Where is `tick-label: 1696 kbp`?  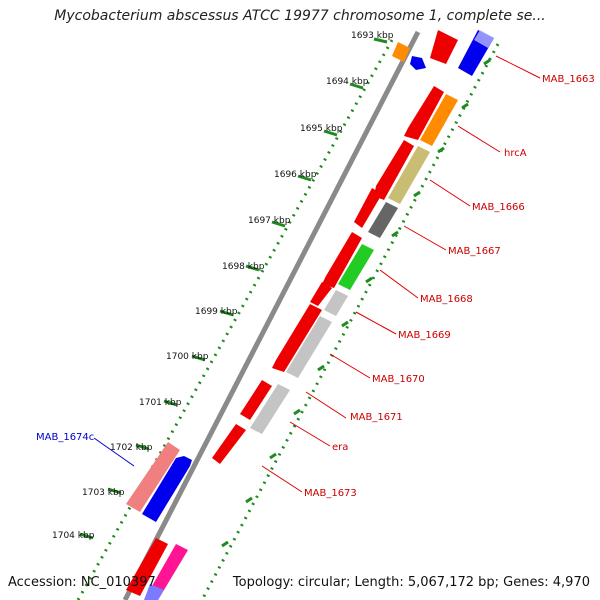
tick-label: 1696 kbp is located at coordinates (295, 175).